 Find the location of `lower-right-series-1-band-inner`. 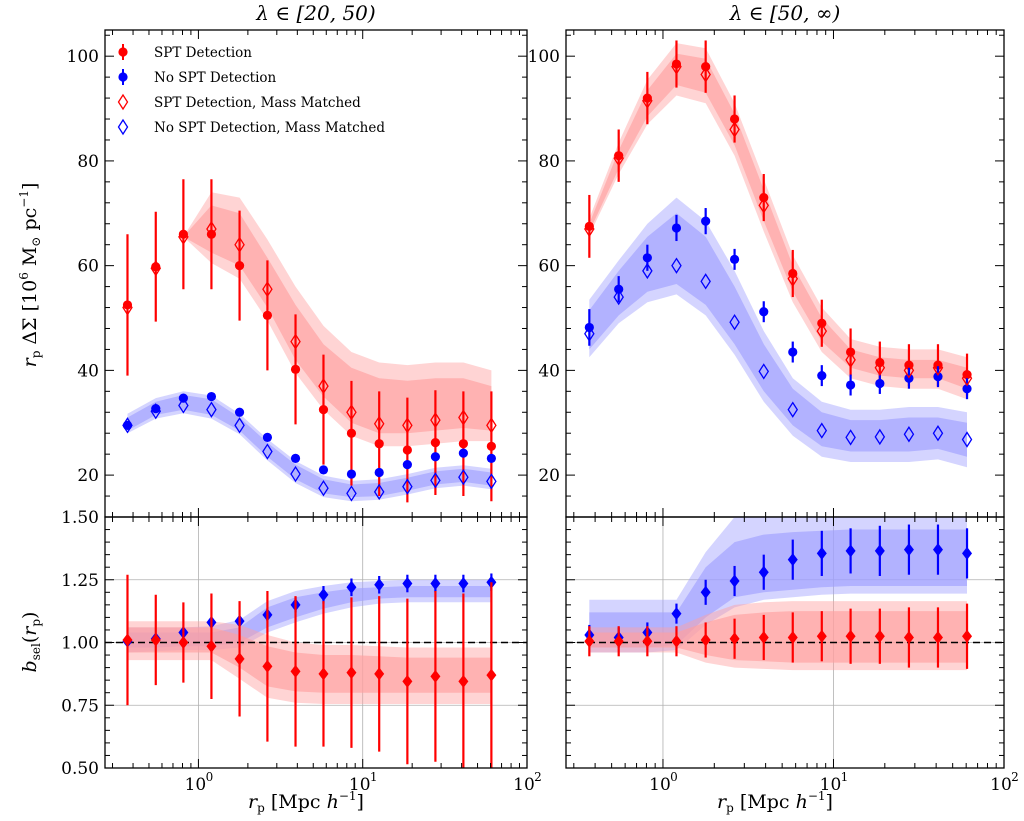

lower-right-series-1-band-inner is located at coordinates (778, 637).